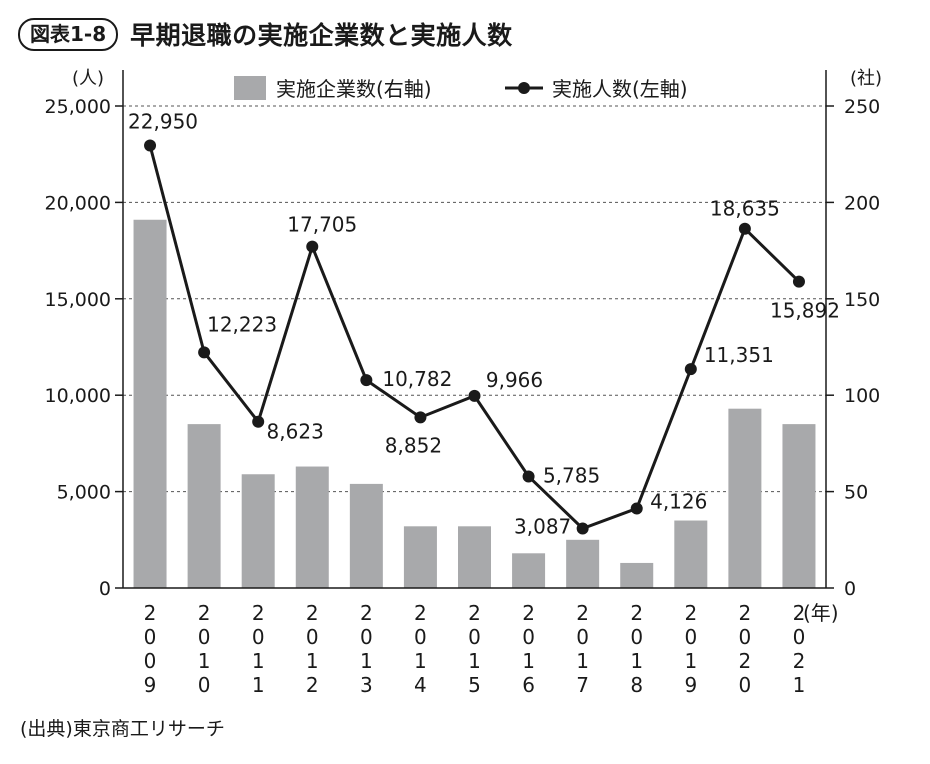 Image resolution: width=930 pixels, height=764 pixels. What do you see at coordinates (856, 493) in the screenshot?
I see `right-tick-label: 50` at bounding box center [856, 493].